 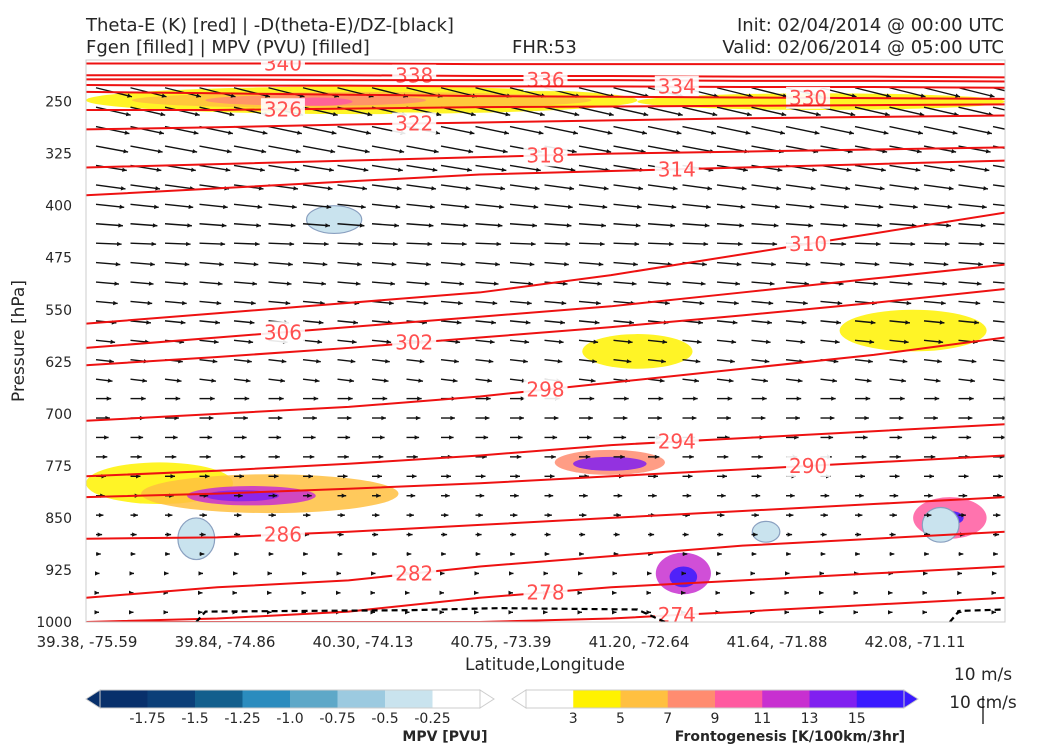 What do you see at coordinates (857, 719) in the screenshot?
I see `colorbar-tick-label: 15` at bounding box center [857, 719].